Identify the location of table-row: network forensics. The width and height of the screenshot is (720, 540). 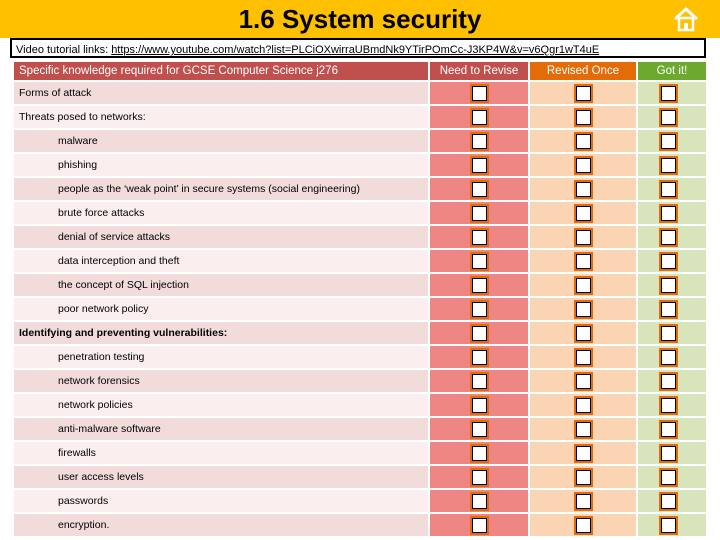
(360, 381).